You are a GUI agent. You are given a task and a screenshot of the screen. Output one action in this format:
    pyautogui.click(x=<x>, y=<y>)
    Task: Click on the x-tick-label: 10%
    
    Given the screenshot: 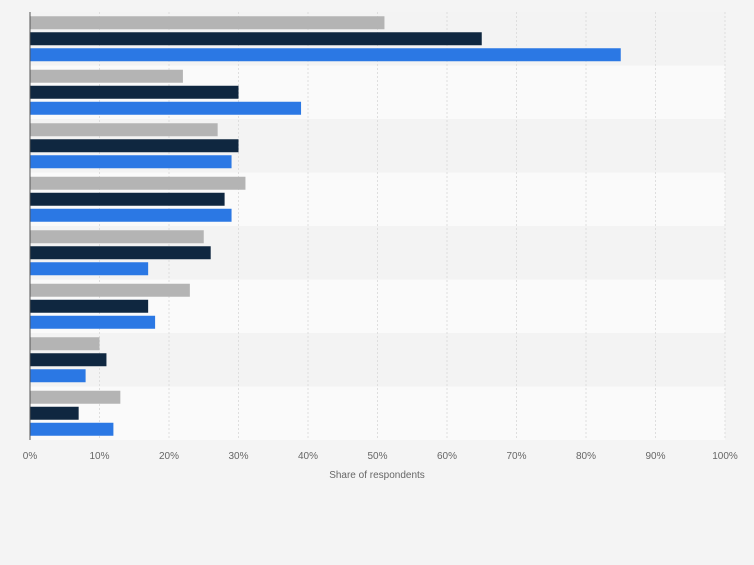 What is the action you would take?
    pyautogui.click(x=99, y=456)
    